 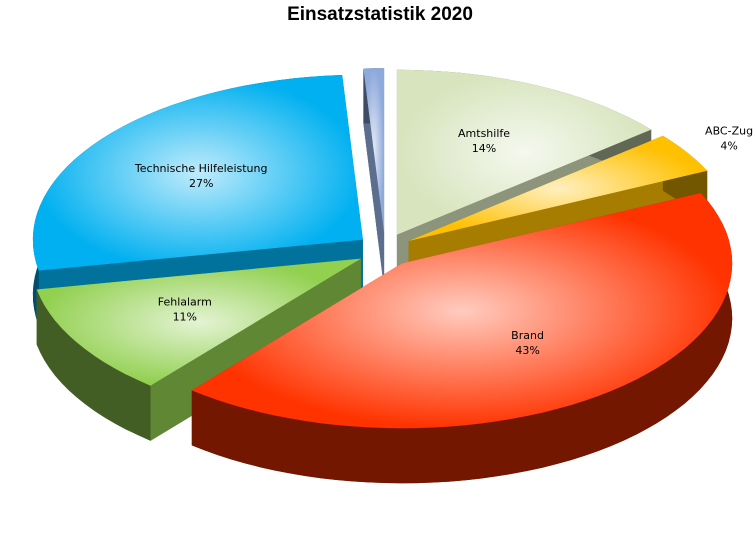 What do you see at coordinates (374, 151) in the screenshot?
I see `slice-top` at bounding box center [374, 151].